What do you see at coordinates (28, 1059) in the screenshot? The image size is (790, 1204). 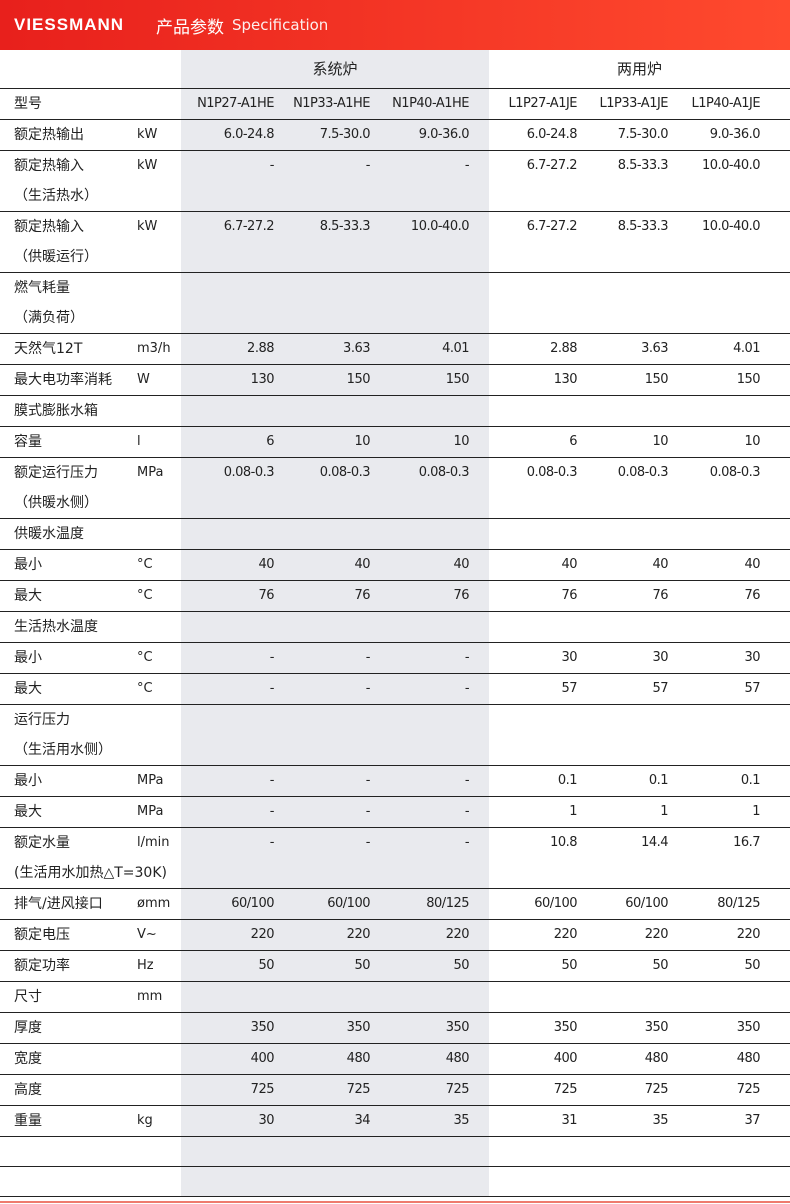 I see `row-label-line: 宽度` at bounding box center [28, 1059].